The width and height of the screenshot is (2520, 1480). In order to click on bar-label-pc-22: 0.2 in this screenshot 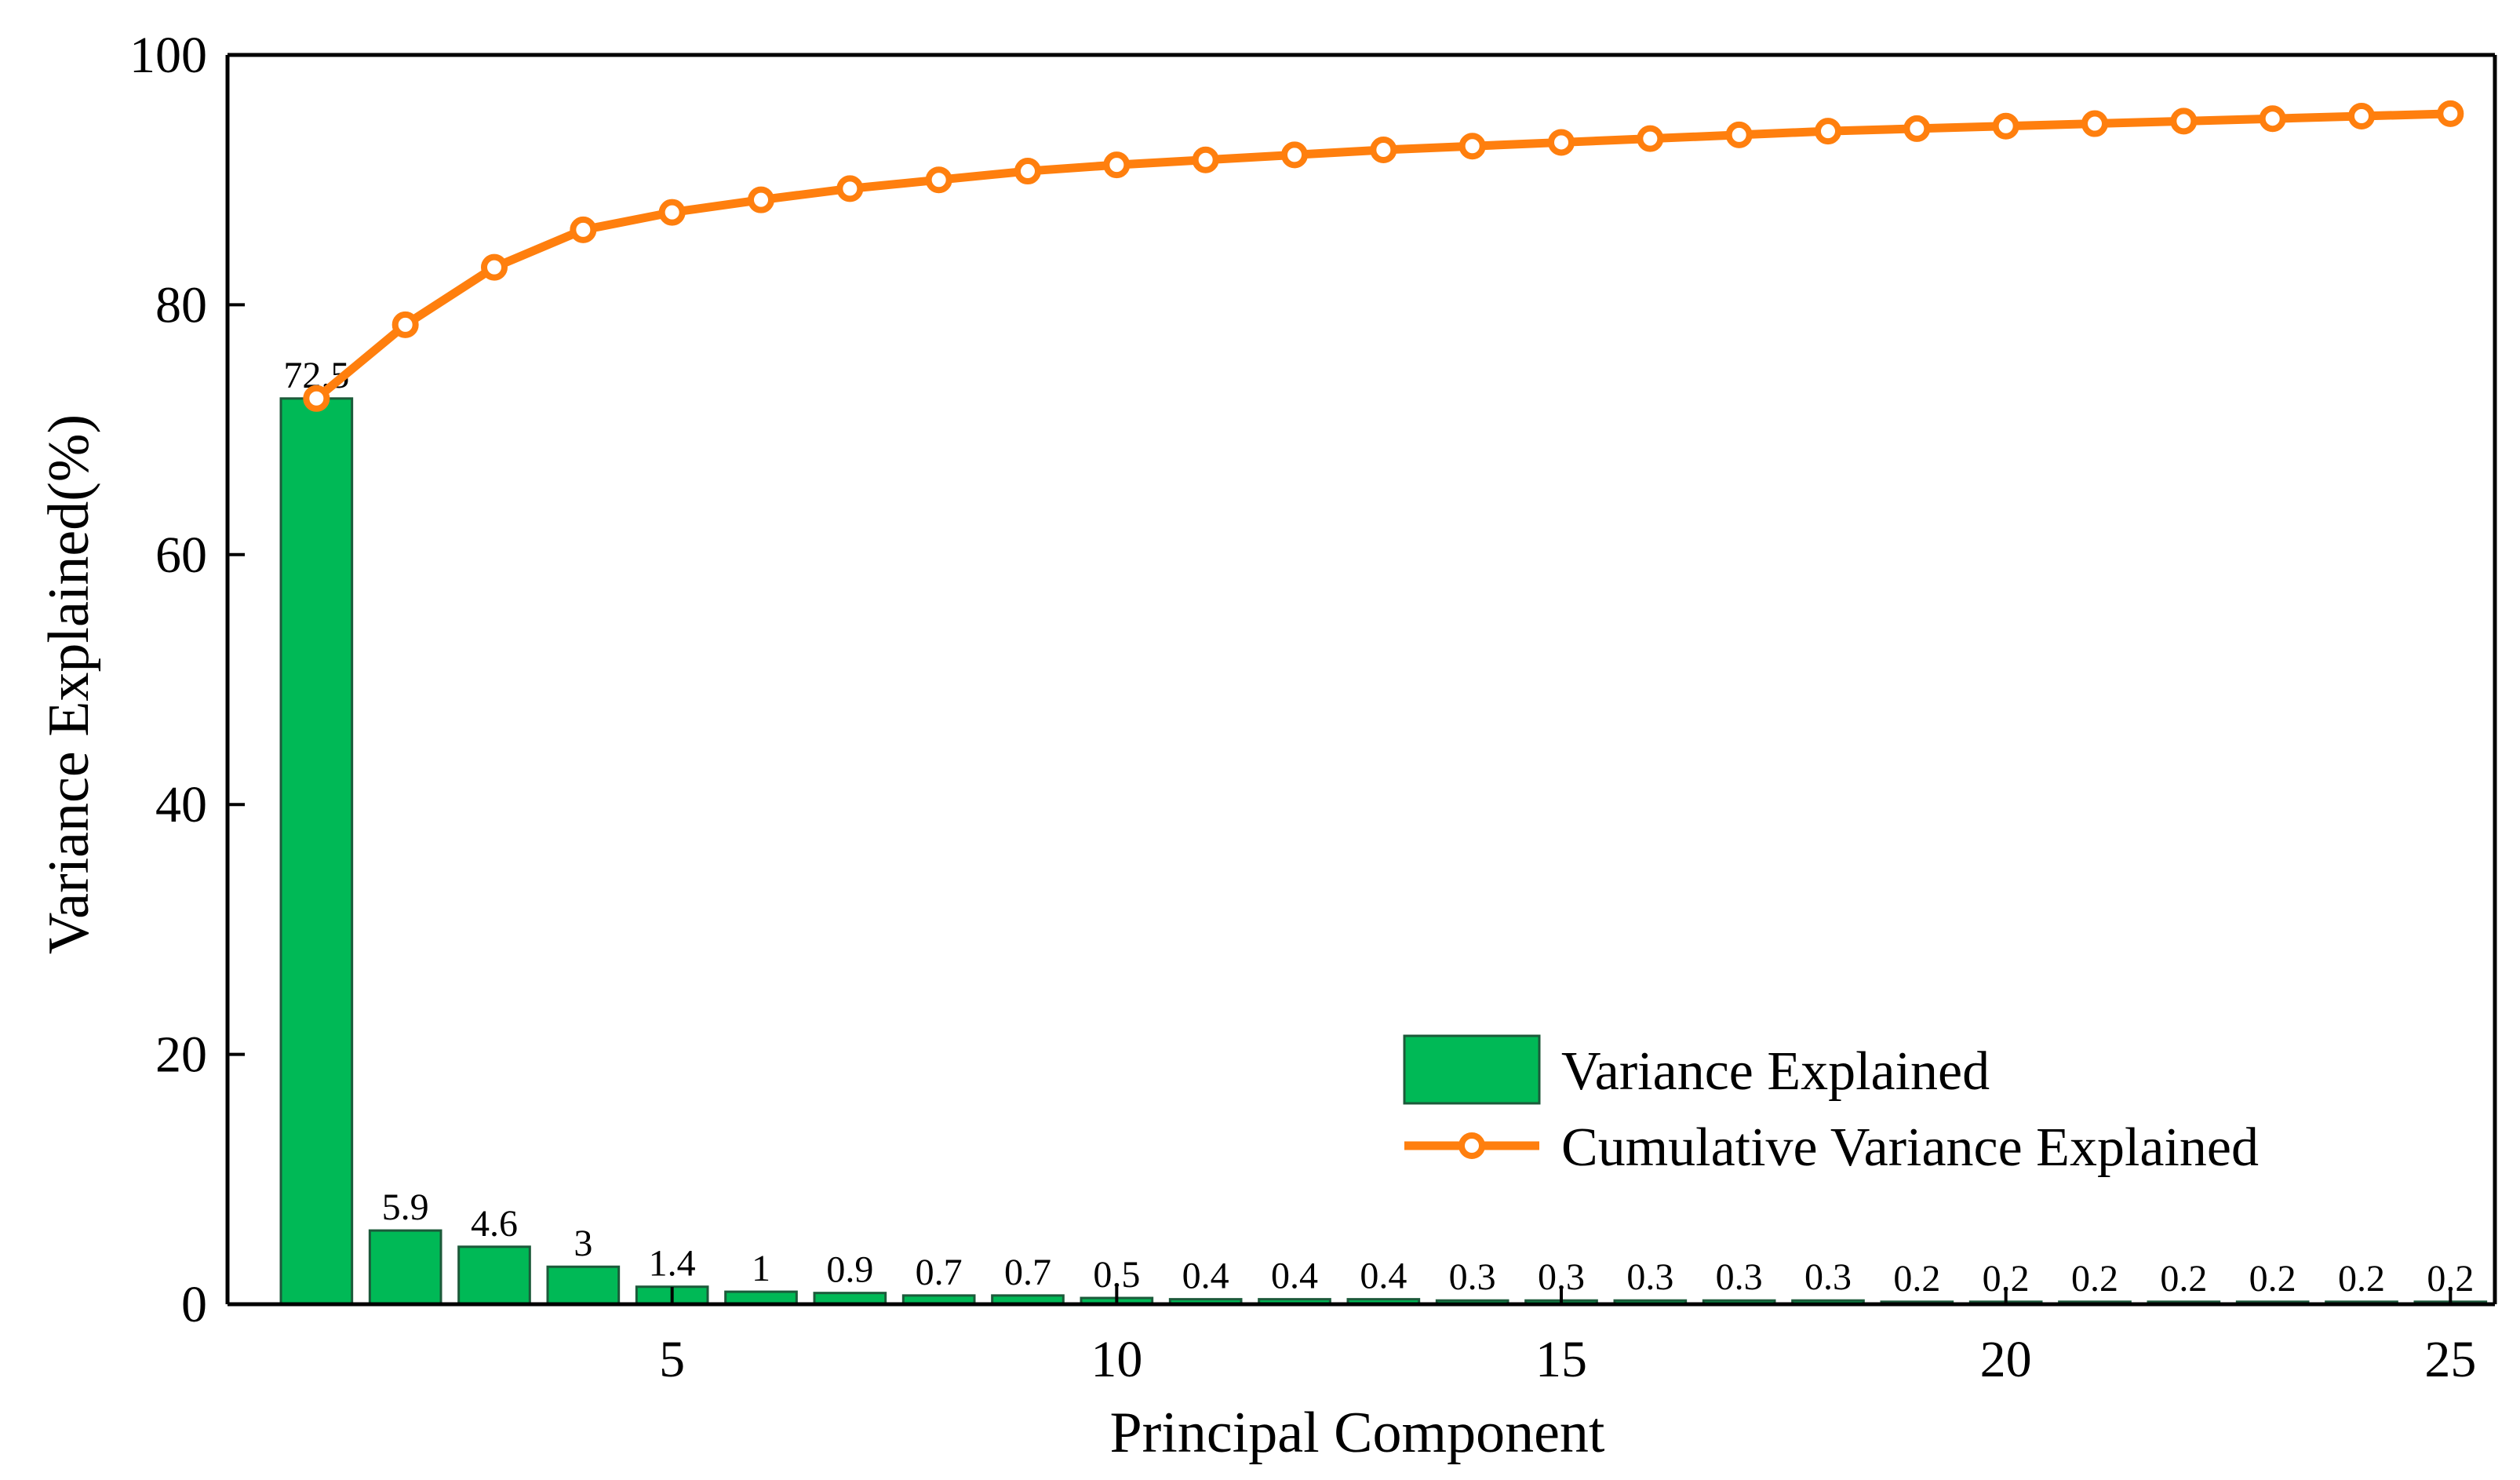, I will do `click(2183, 1279)`.